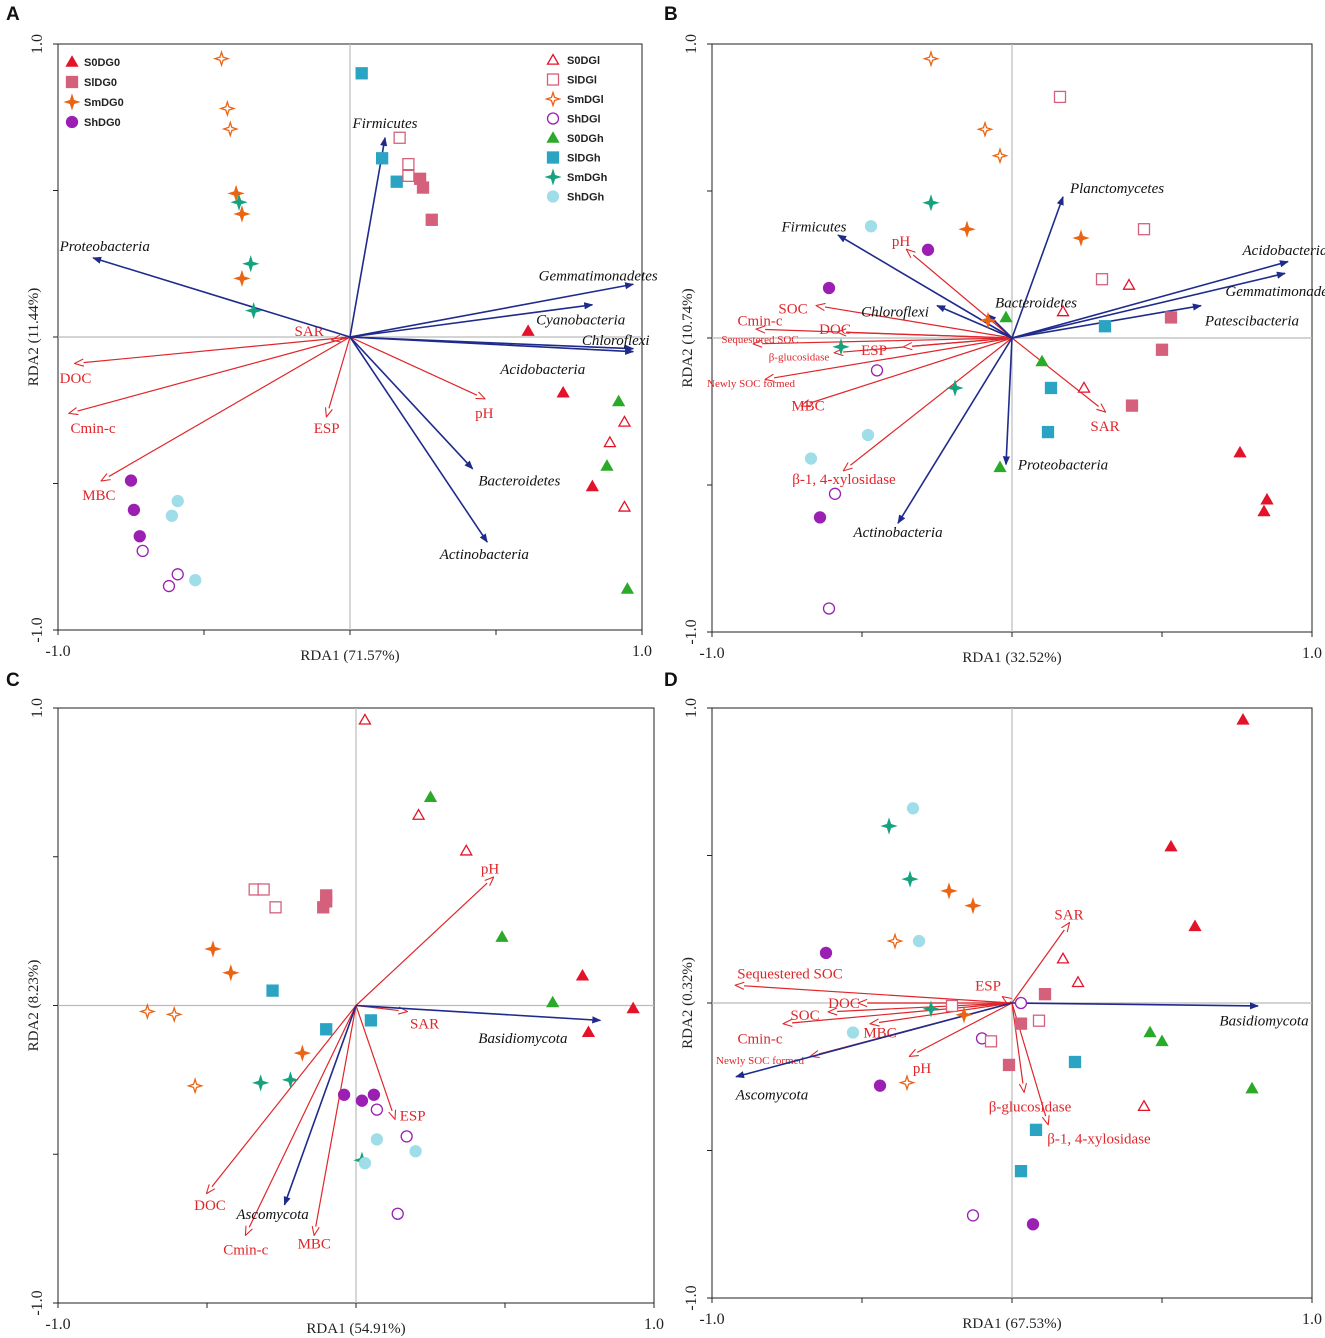 This screenshot has height=1338, width=1325. What do you see at coordinates (1099, 1140) in the screenshot?
I see `env-label: β-1, 4-xylosidase` at bounding box center [1099, 1140].